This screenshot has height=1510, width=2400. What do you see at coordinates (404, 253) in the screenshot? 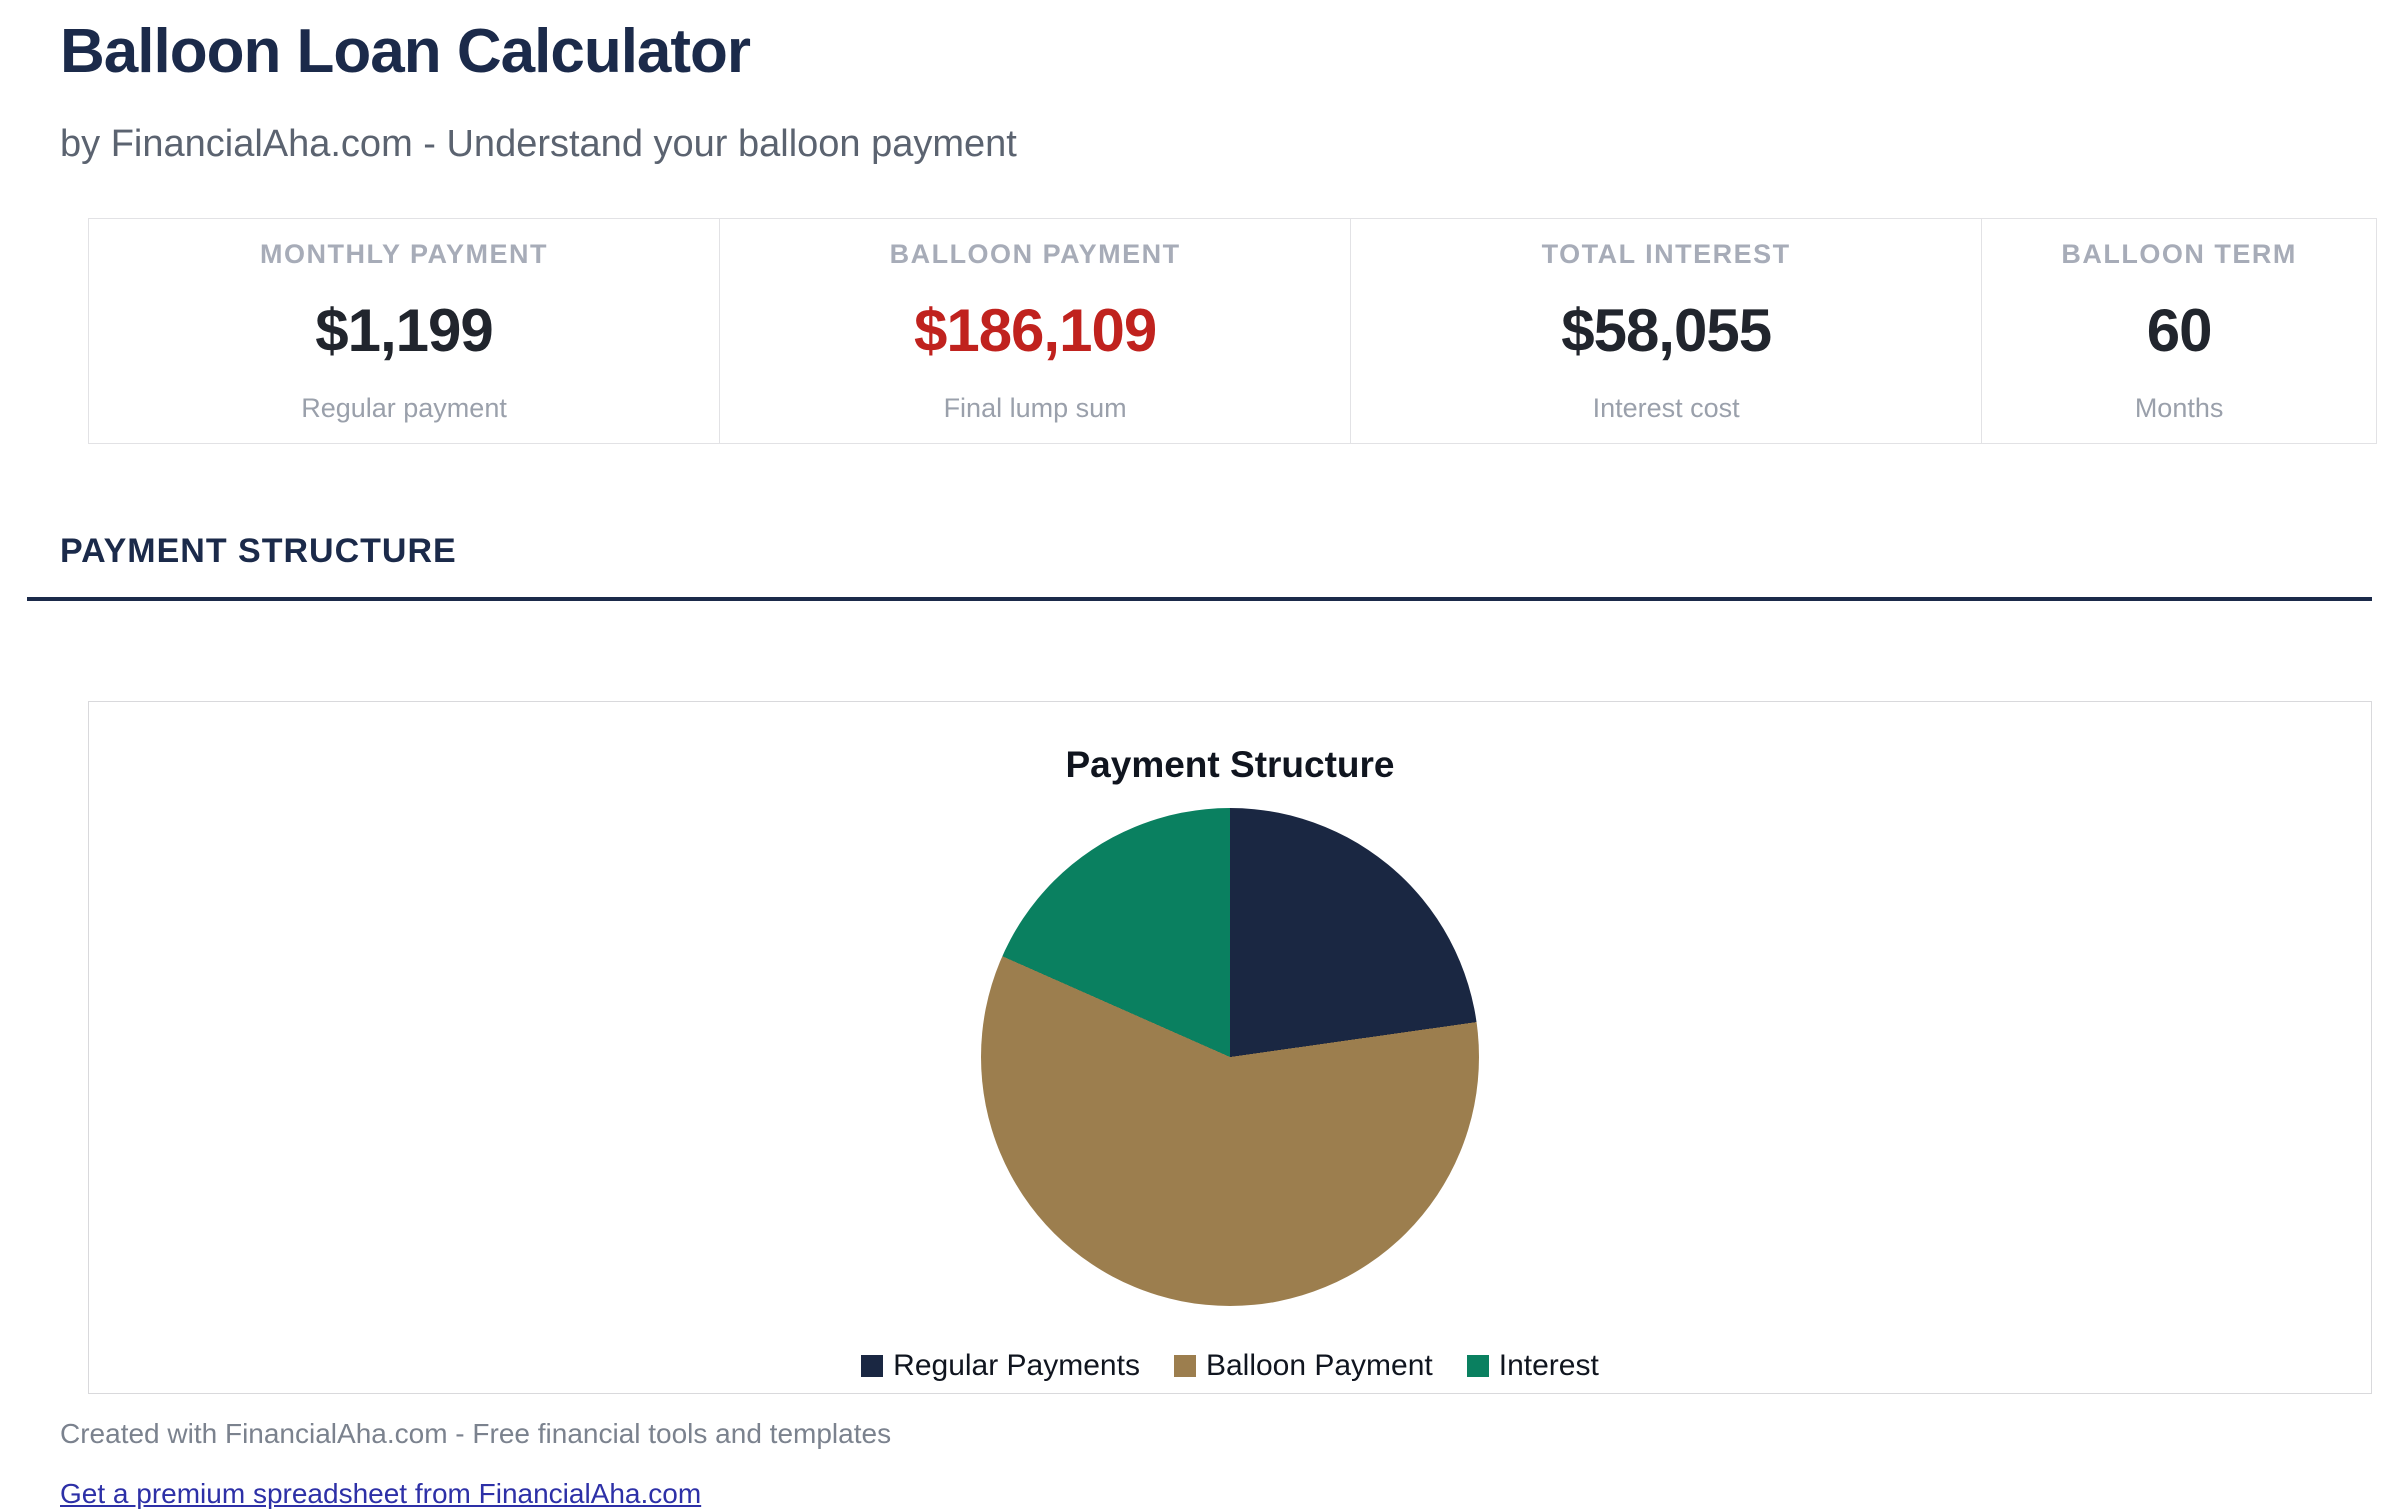
I see `stat-label: MONTHLY PAYMENT` at bounding box center [404, 253].